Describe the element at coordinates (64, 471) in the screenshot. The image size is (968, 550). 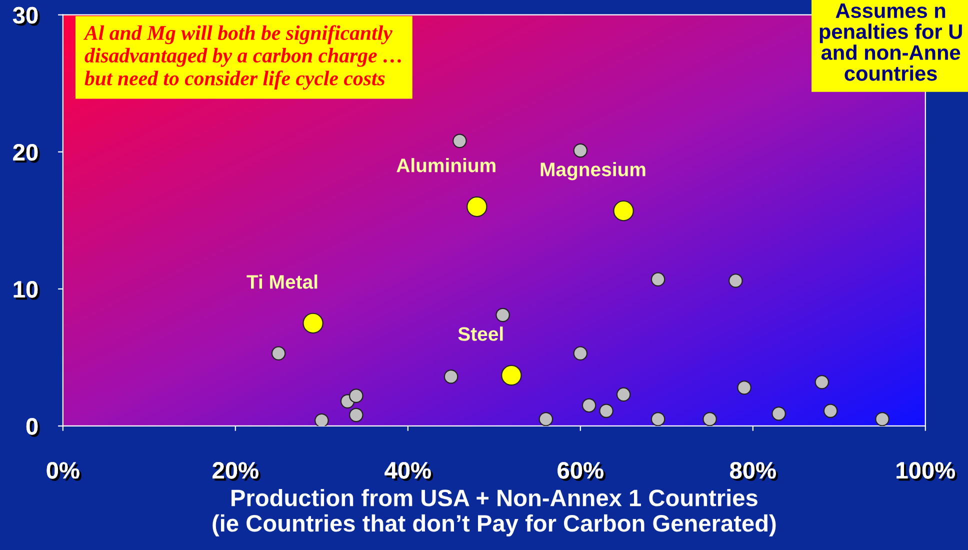
I see `x-tick-label: 0%` at that location.